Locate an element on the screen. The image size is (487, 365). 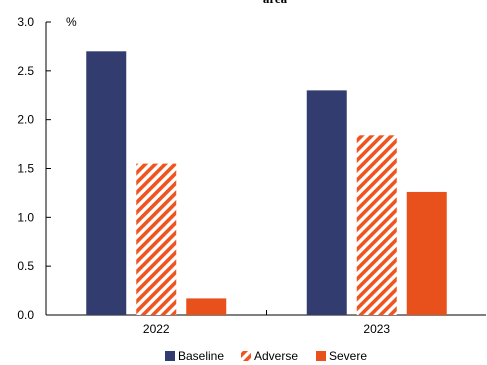
x-tick-label: 2023 is located at coordinates (376, 329).